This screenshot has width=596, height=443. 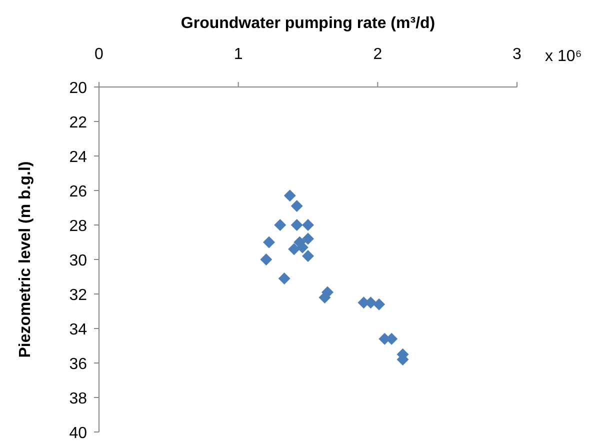 I want to click on y-tick-label: 20, so click(x=78, y=88).